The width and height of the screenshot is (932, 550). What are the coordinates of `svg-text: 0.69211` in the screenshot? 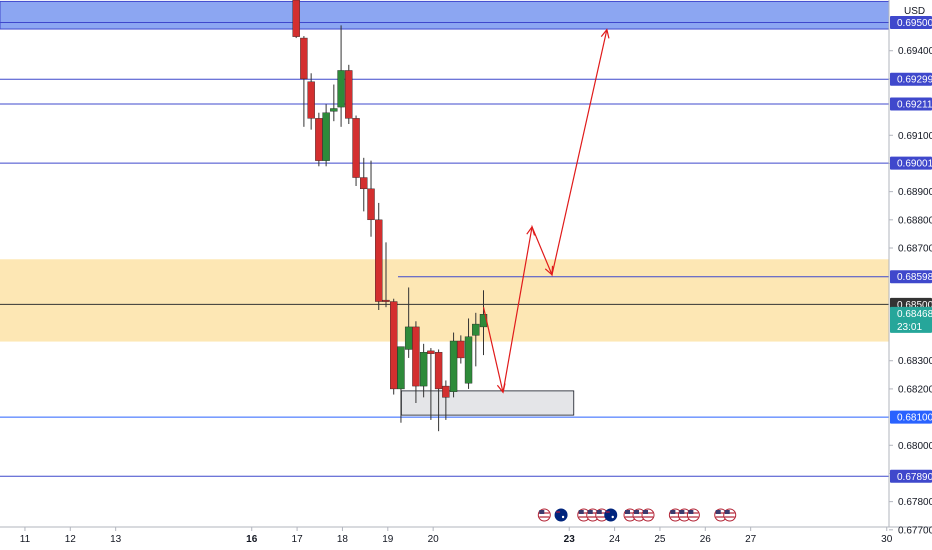 It's located at (914, 104).